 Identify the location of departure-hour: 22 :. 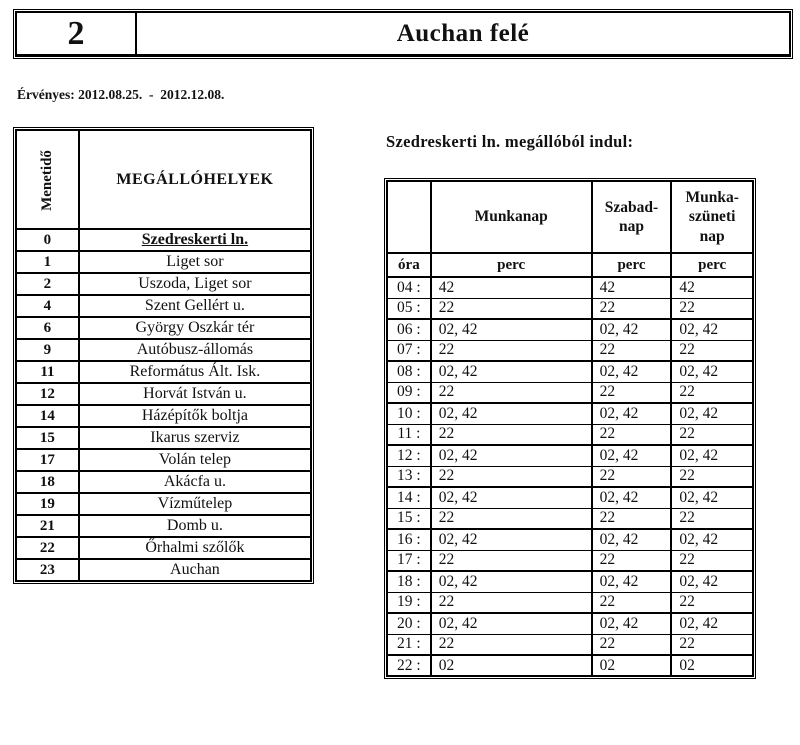
(409, 665).